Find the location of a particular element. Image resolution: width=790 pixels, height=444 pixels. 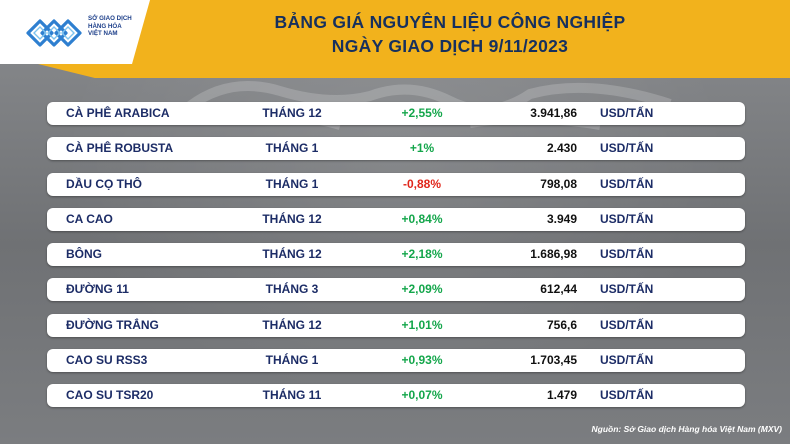

commodity-name: CAO SU RSS3 is located at coordinates (107, 360).